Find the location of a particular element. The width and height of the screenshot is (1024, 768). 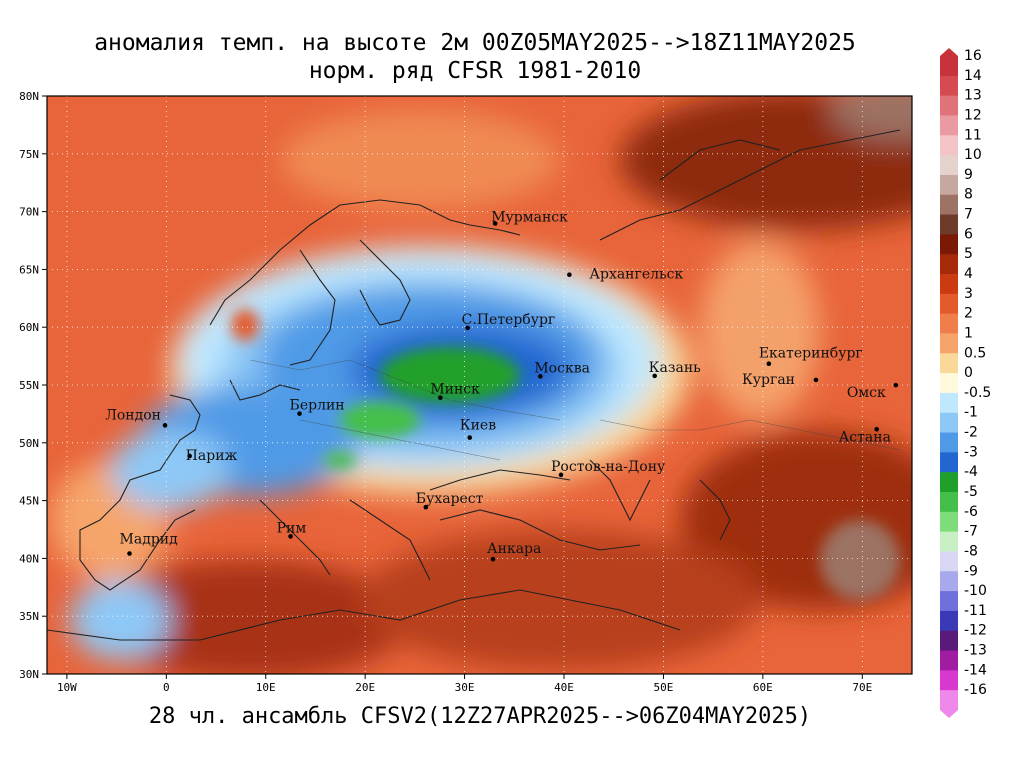

city-label: Архангельск is located at coordinates (636, 275).